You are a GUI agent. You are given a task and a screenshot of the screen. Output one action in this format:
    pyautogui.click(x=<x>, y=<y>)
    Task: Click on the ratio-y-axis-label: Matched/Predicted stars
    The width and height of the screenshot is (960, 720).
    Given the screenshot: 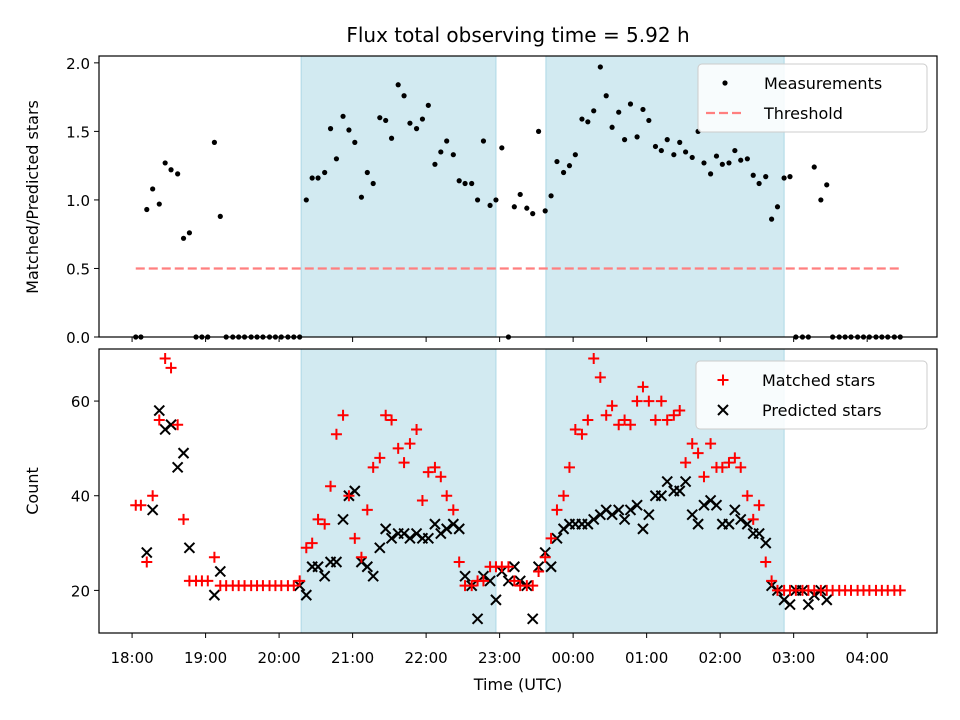 What is the action you would take?
    pyautogui.click(x=32, y=197)
    